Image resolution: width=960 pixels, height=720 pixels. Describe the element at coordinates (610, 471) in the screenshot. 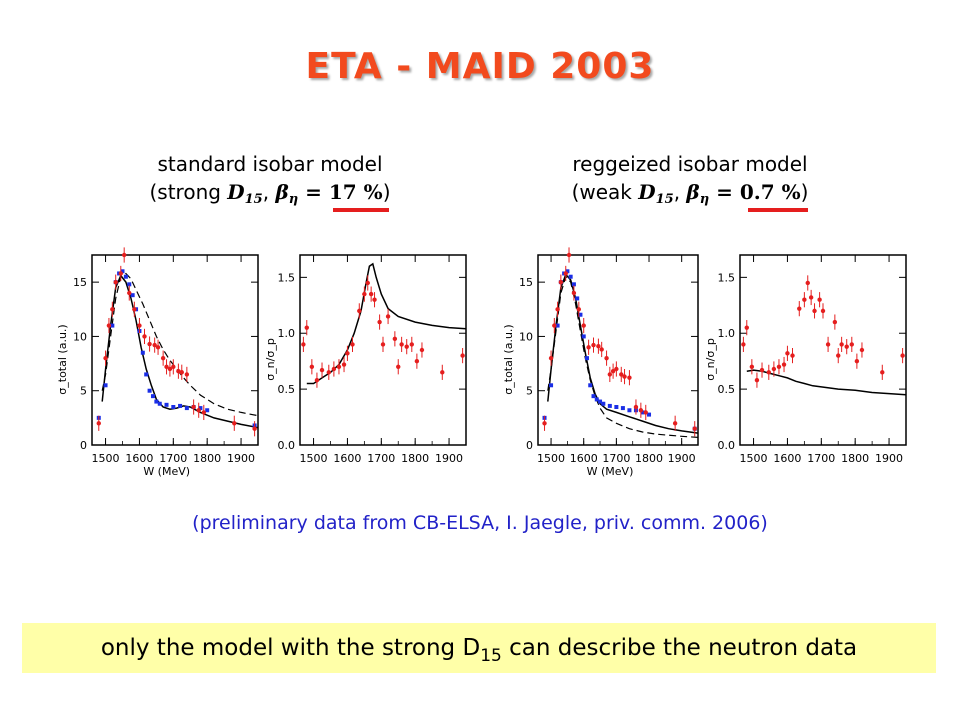

I see `panel-3-xlabel: W (MeV)` at that location.